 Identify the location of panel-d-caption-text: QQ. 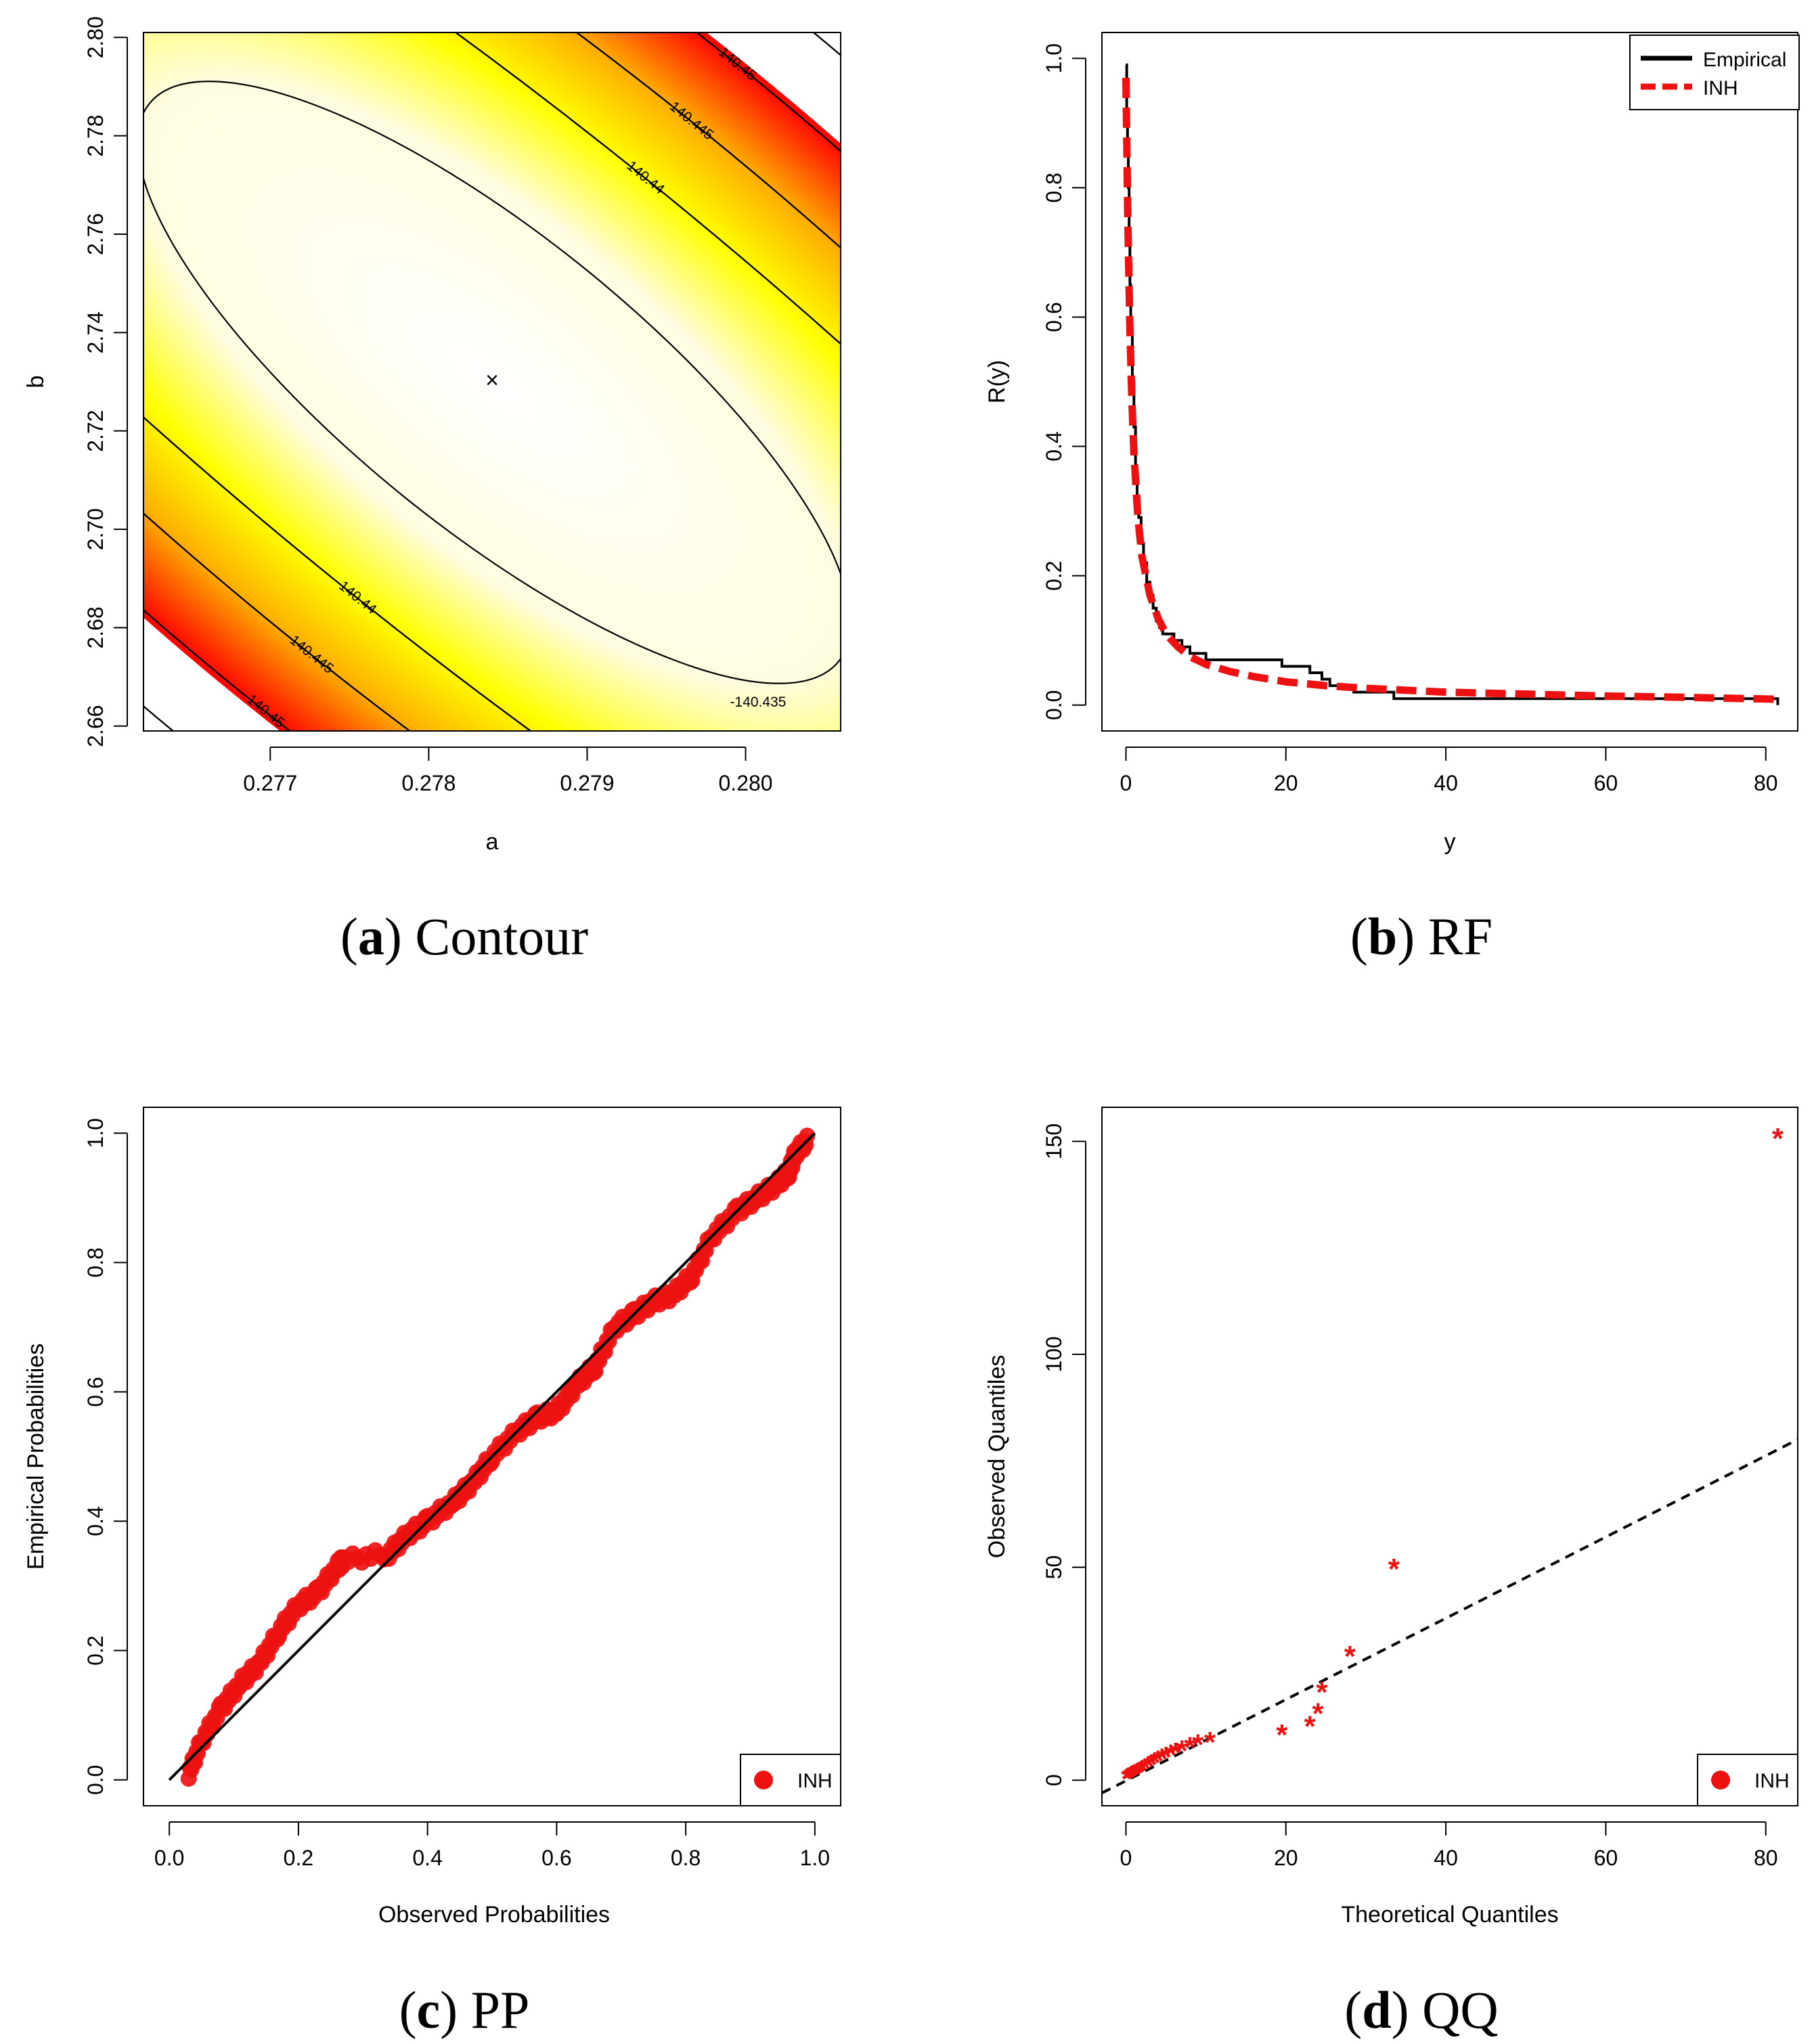
(1460, 2009).